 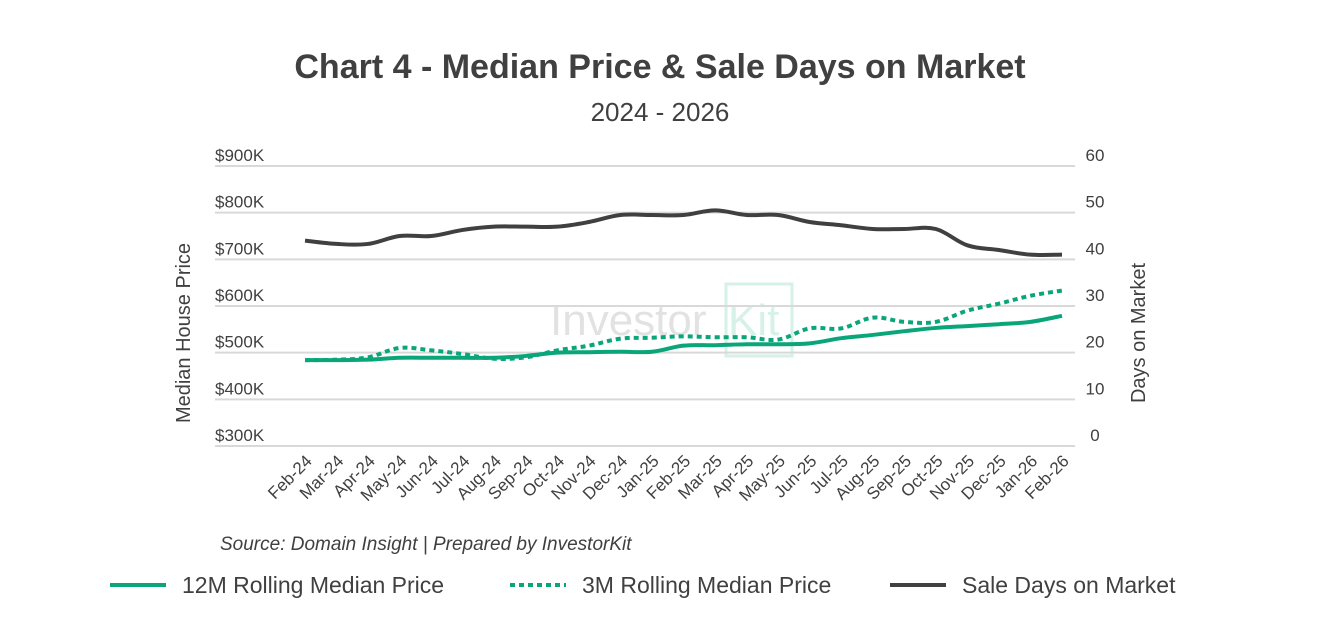 I want to click on y2-tick-label: 20, so click(x=1095, y=342).